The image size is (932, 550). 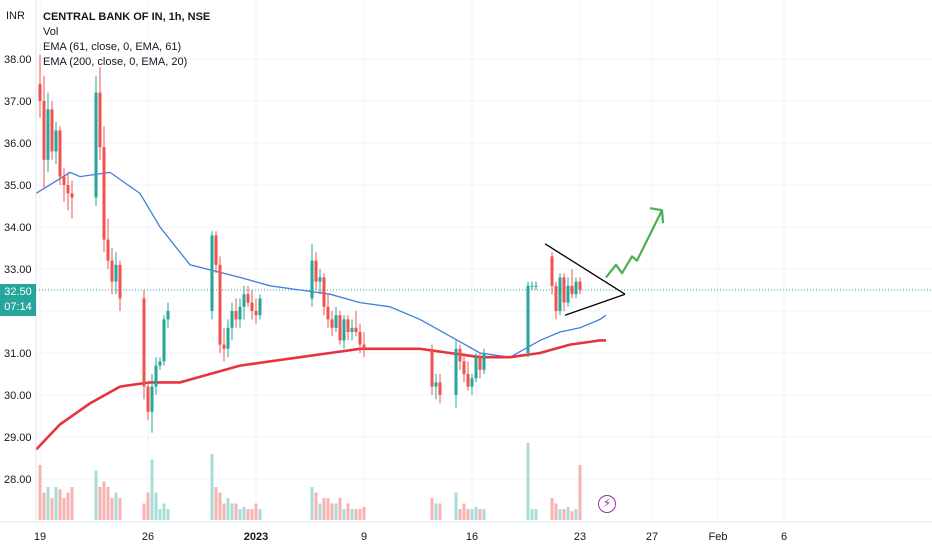 I want to click on y-tick-label: 33.00, so click(x=18, y=270).